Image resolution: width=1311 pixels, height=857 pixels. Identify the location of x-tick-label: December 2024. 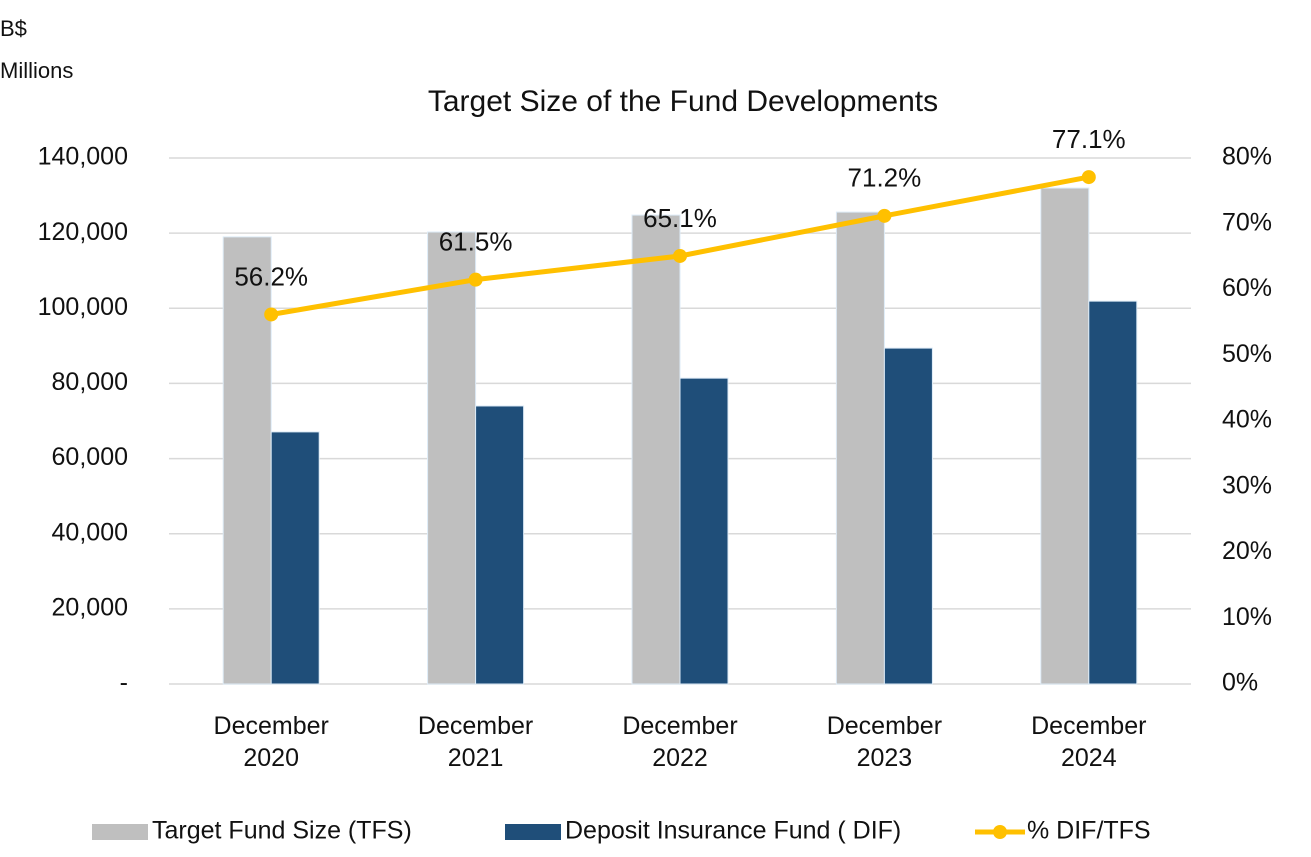
(1089, 742).